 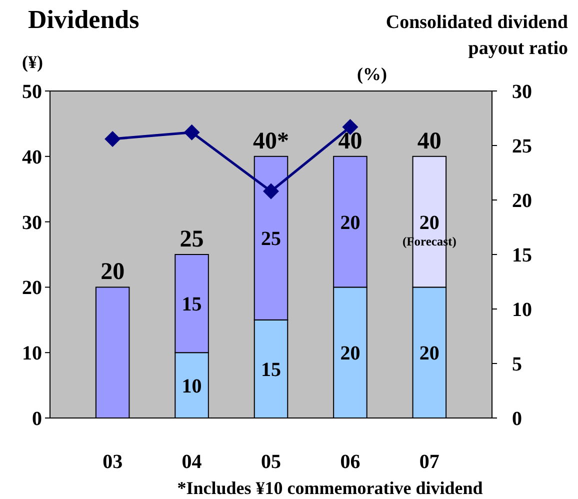 I want to click on y-axis-title: (¥), so click(x=32, y=62).